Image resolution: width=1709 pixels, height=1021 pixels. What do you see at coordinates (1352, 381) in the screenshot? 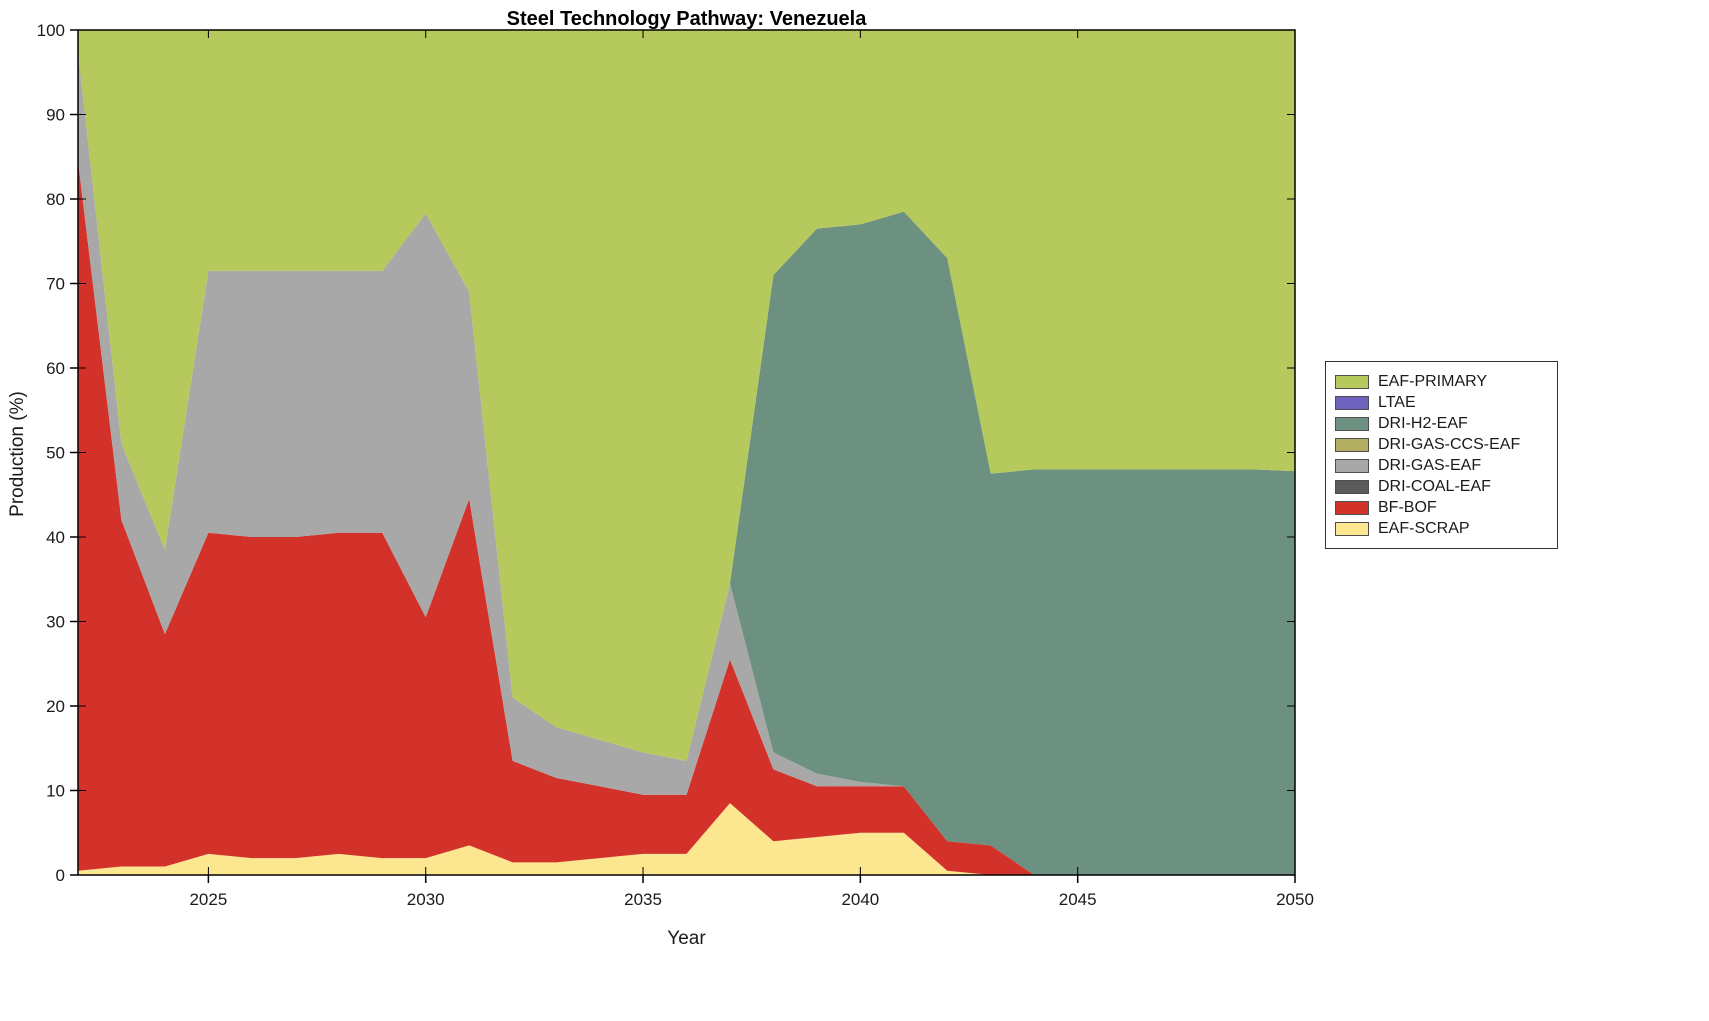
I see `legend-swatch-eaf-primary` at bounding box center [1352, 381].